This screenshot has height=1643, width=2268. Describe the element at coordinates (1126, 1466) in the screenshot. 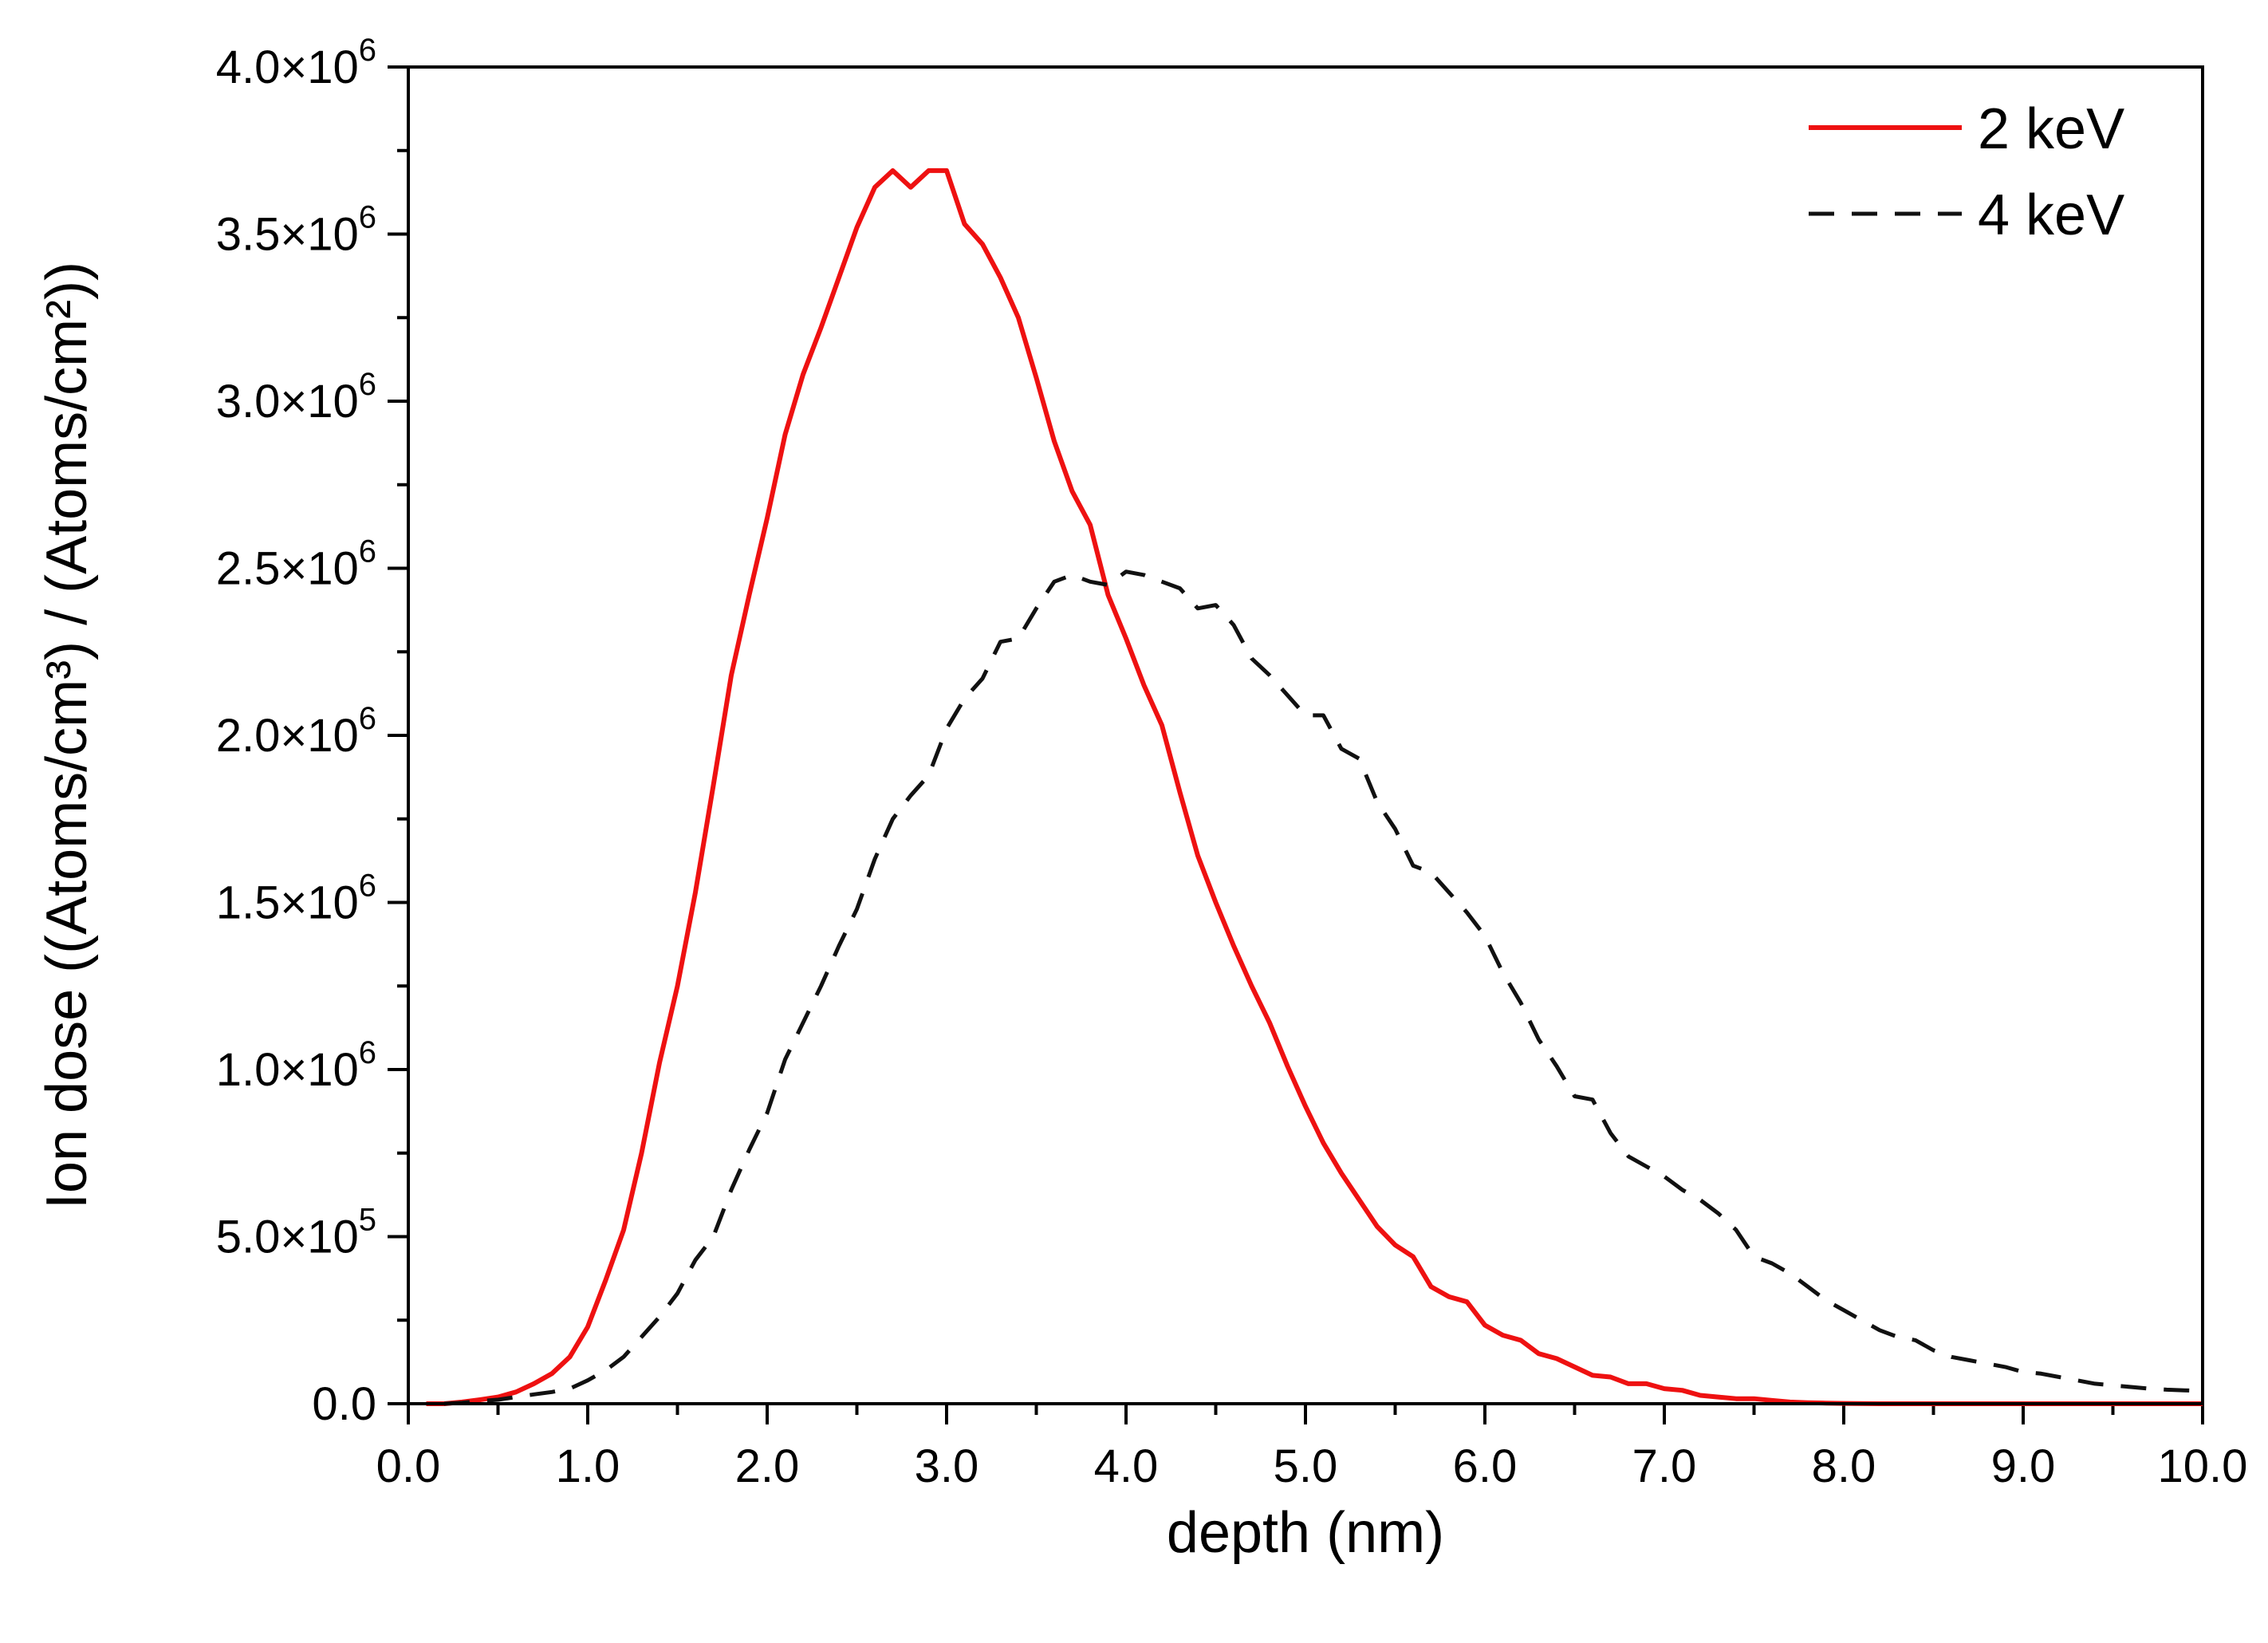

I see `x-tick-label: 4.0` at that location.